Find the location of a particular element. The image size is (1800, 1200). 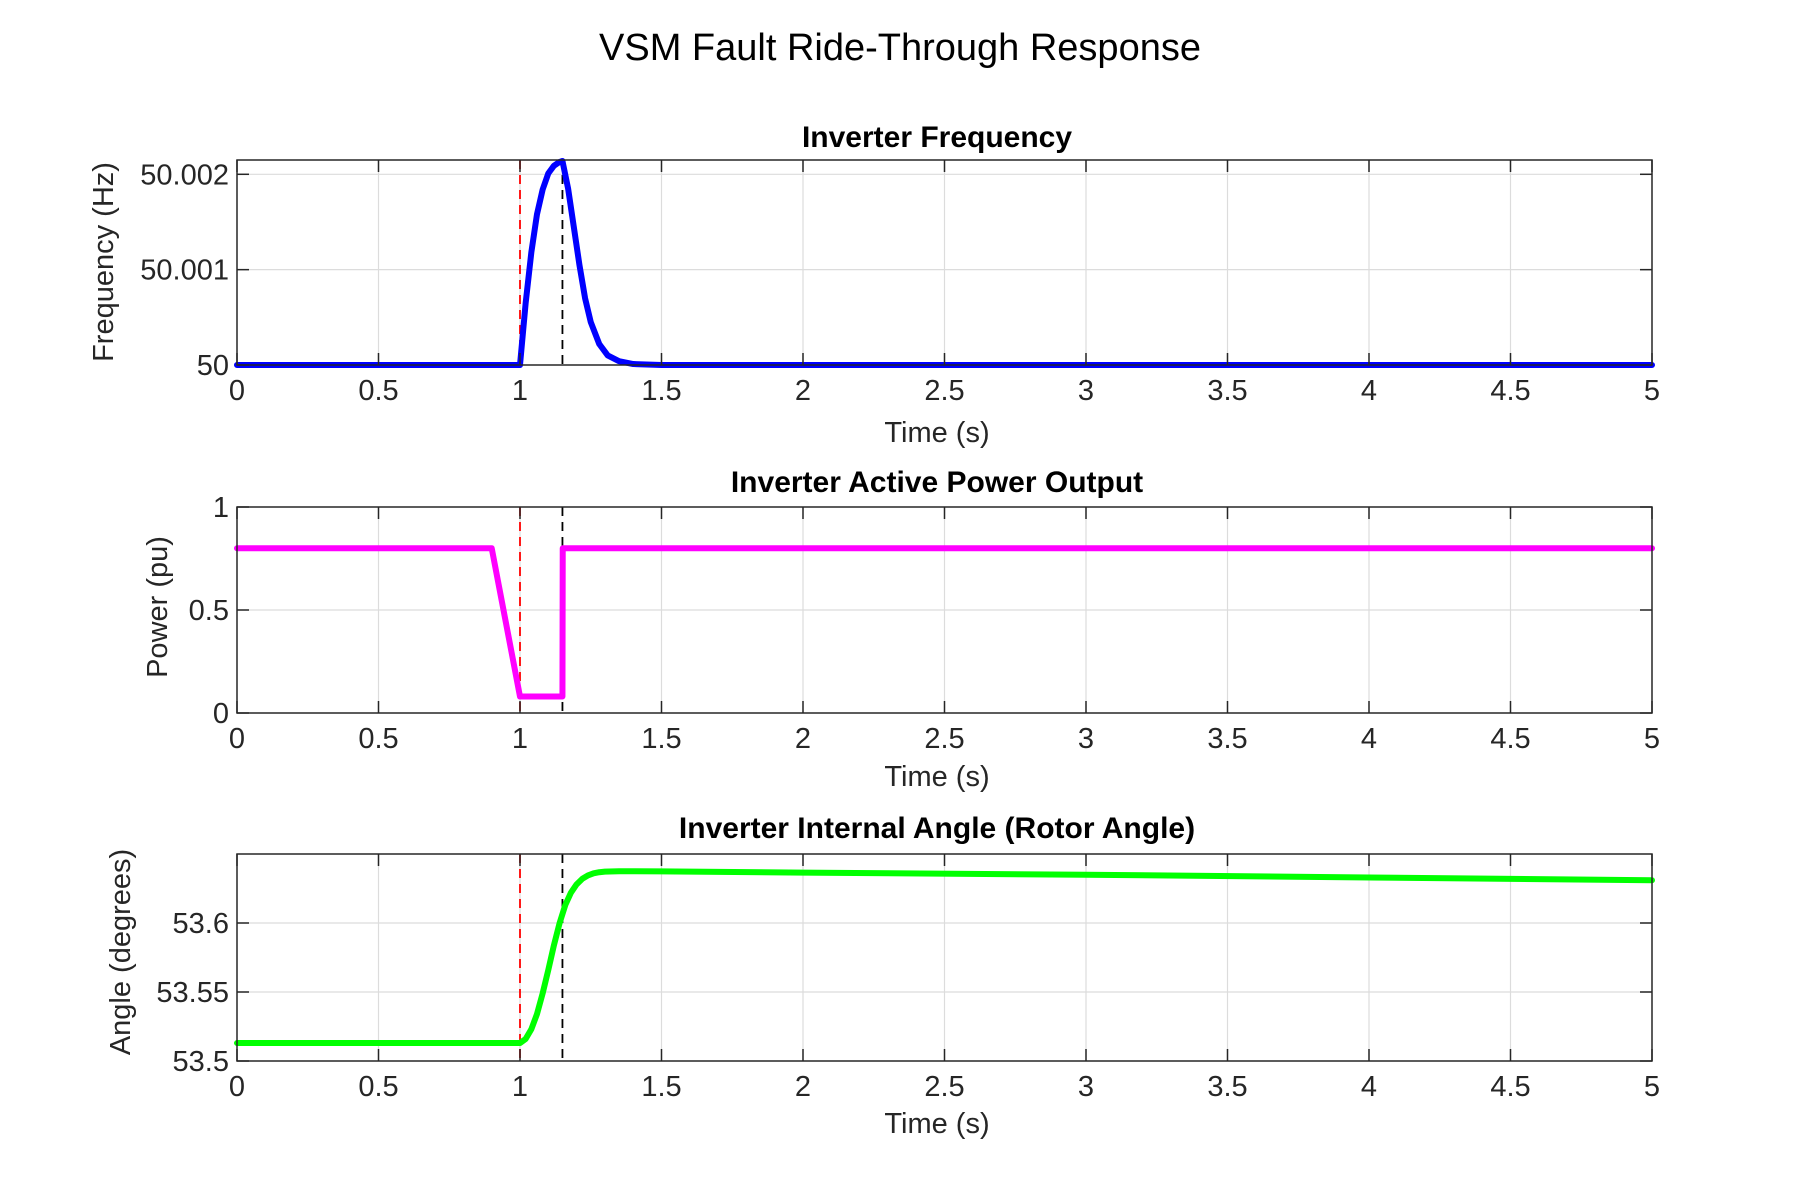

y-axis-label: Power (pu) is located at coordinates (158, 607).